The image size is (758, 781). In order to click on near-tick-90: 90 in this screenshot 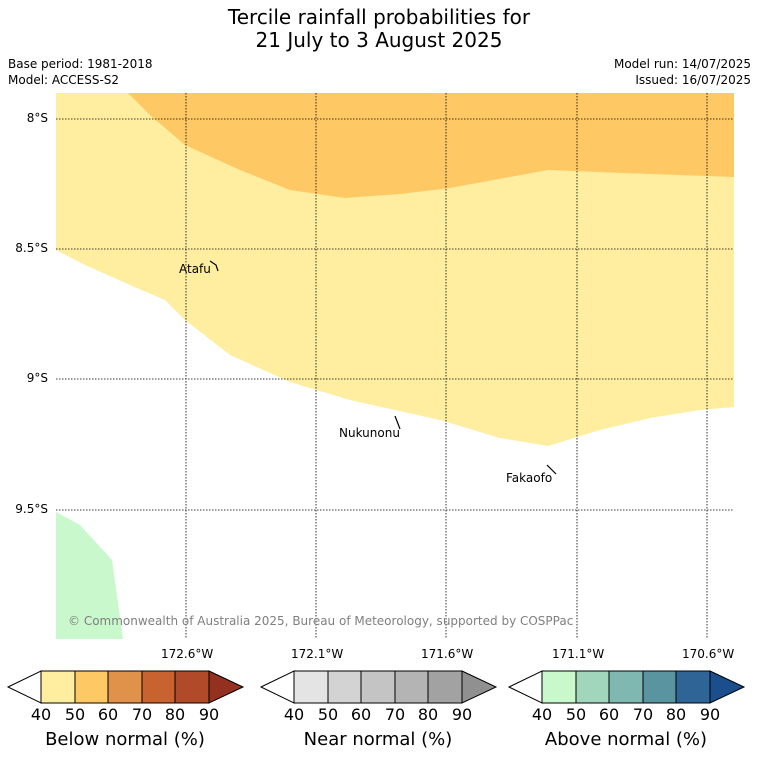, I will do `click(462, 714)`.